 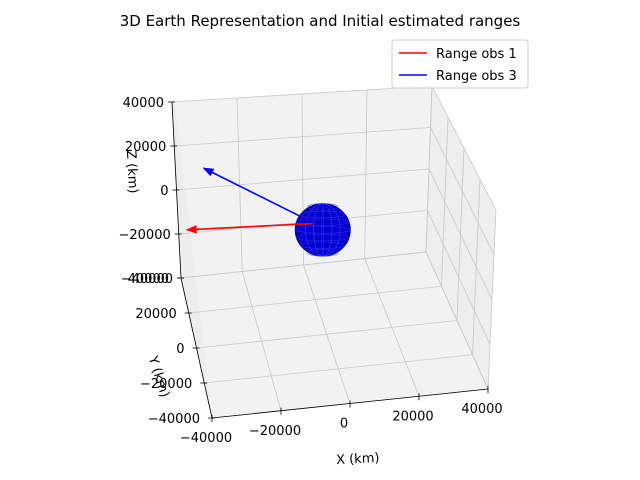 What do you see at coordinates (206, 438) in the screenshot?
I see `x-tick-label: −40000` at bounding box center [206, 438].